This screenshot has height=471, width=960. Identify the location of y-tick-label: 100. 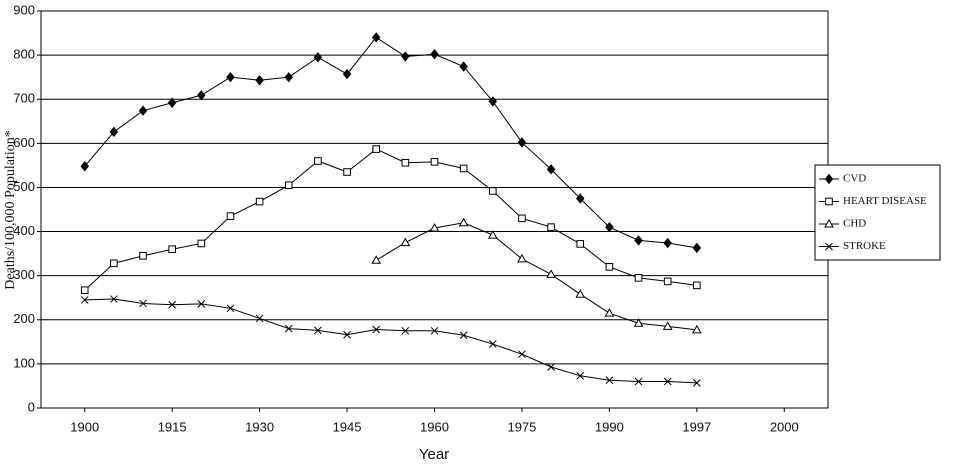
(24, 362).